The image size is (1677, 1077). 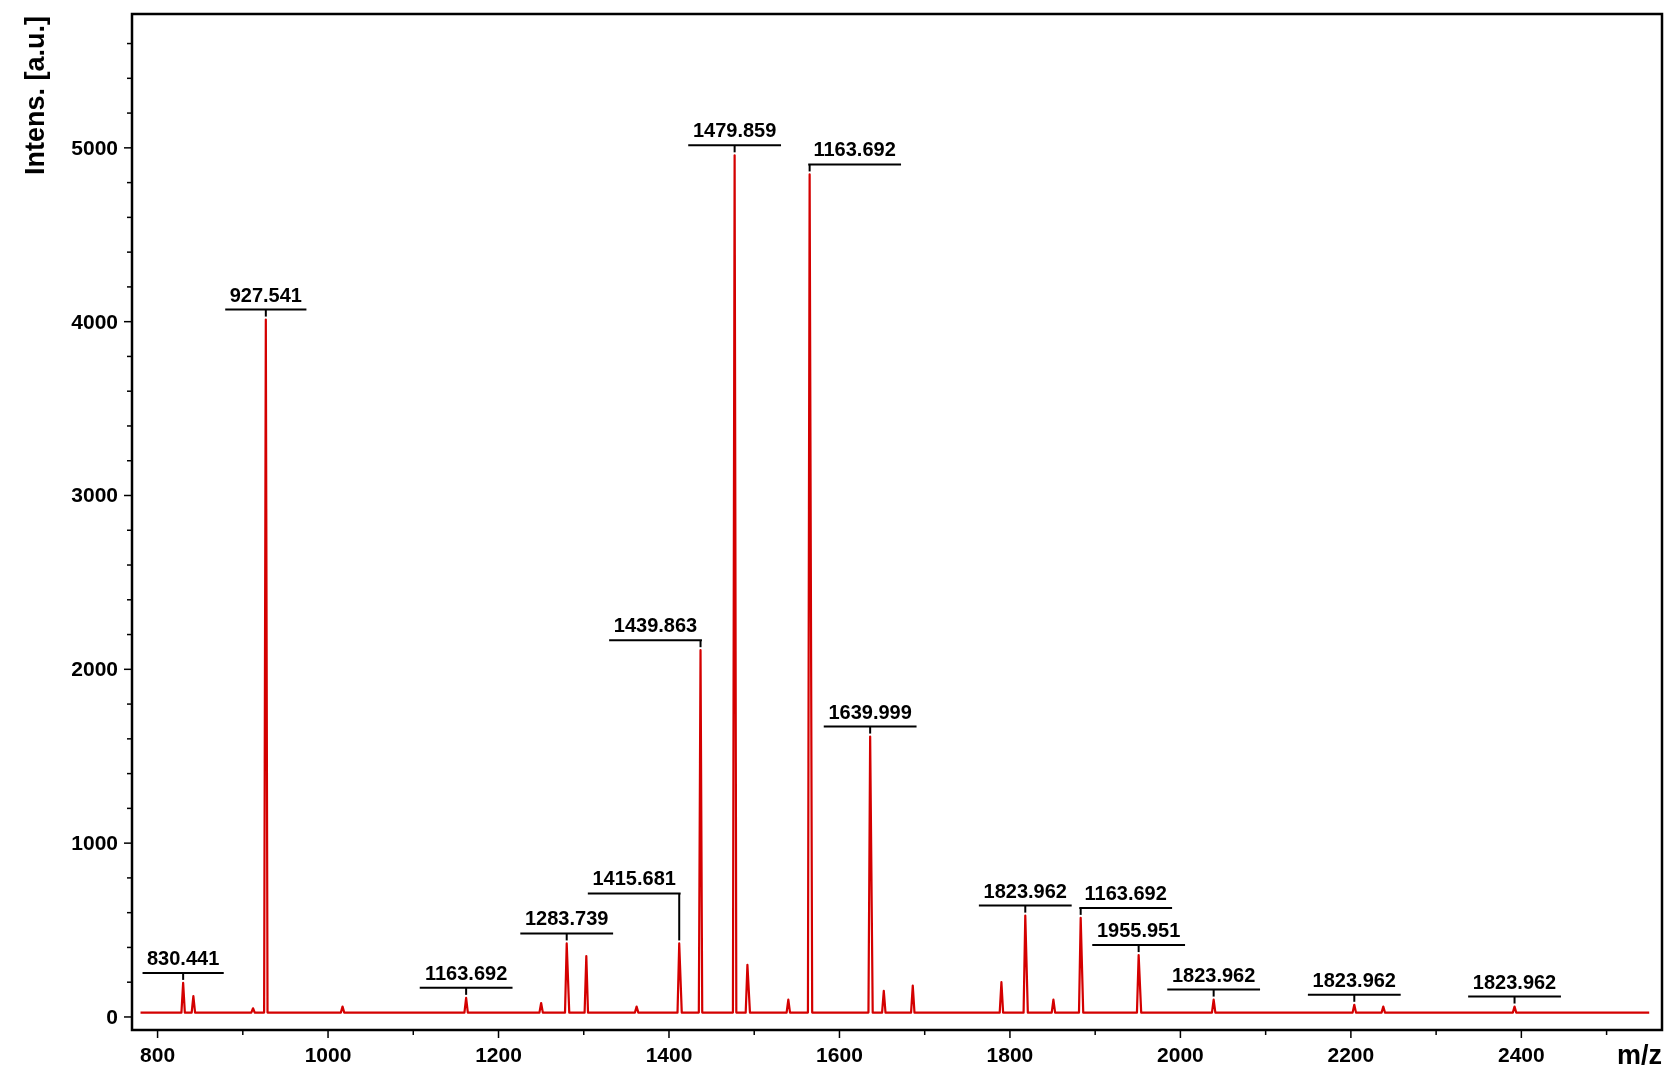 What do you see at coordinates (158, 1054) in the screenshot?
I see `x-tick-label: 800` at bounding box center [158, 1054].